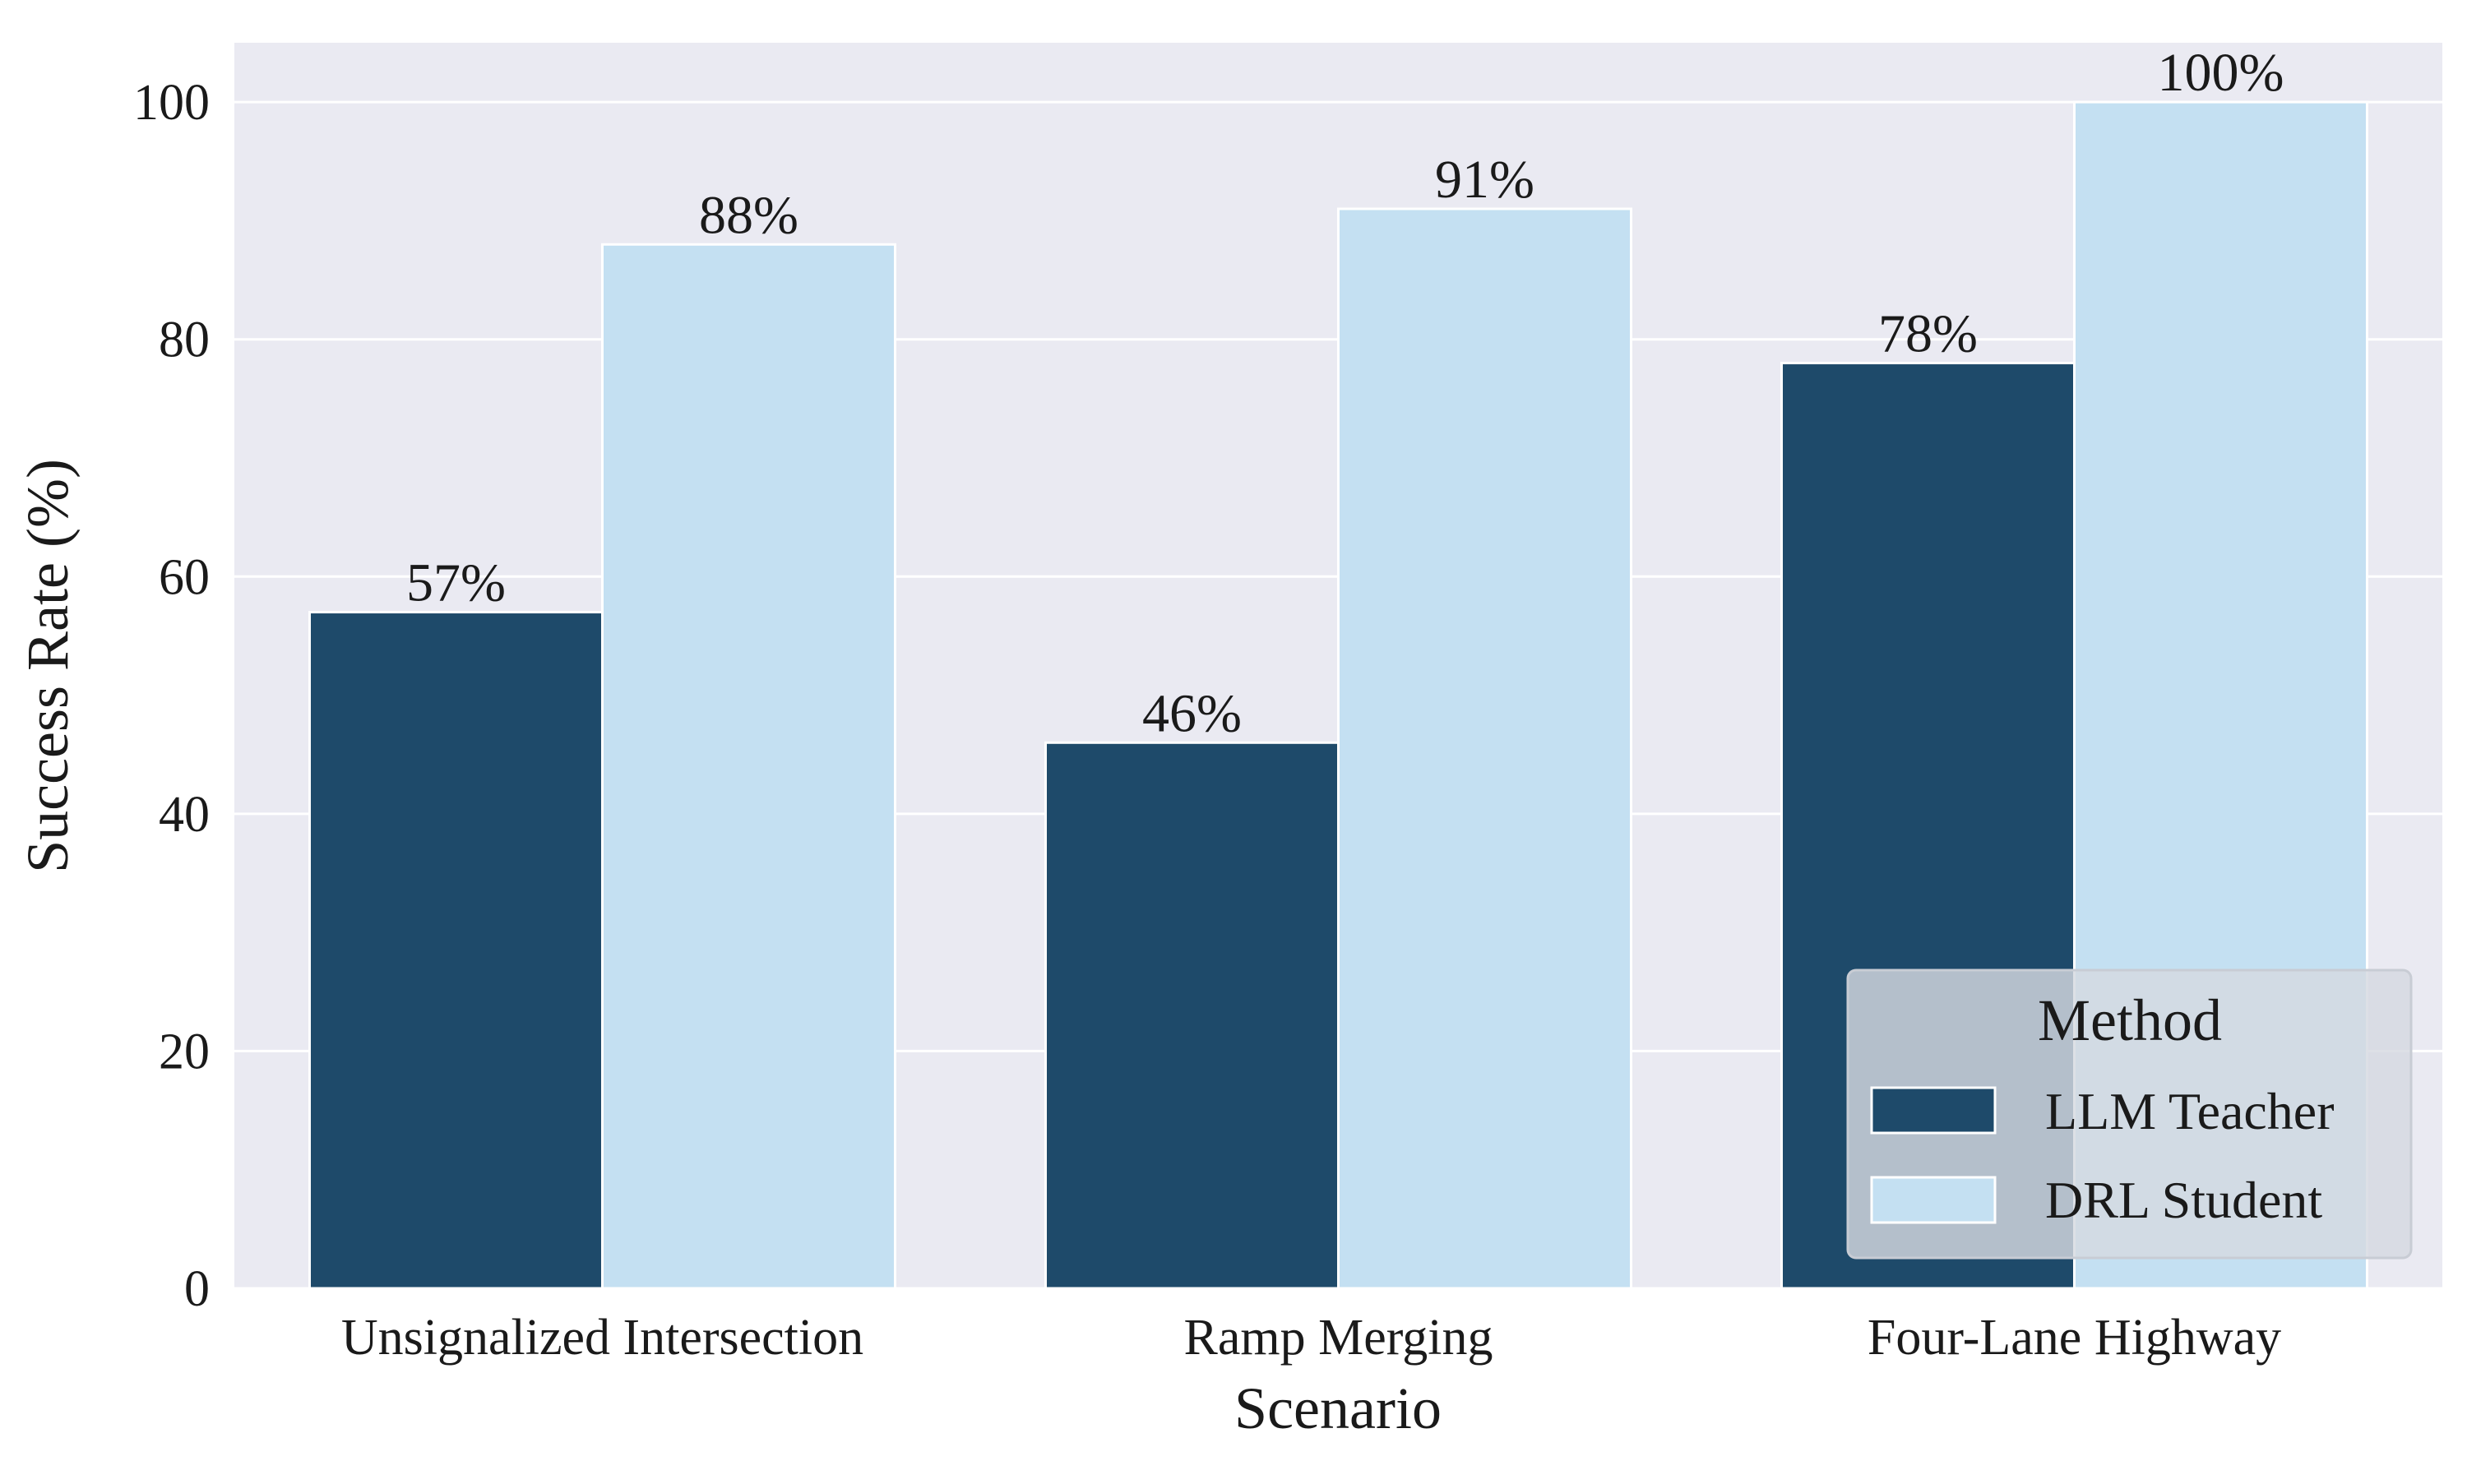  What do you see at coordinates (1928, 334) in the screenshot?
I see `data-label-llm-teacher: 78%` at bounding box center [1928, 334].